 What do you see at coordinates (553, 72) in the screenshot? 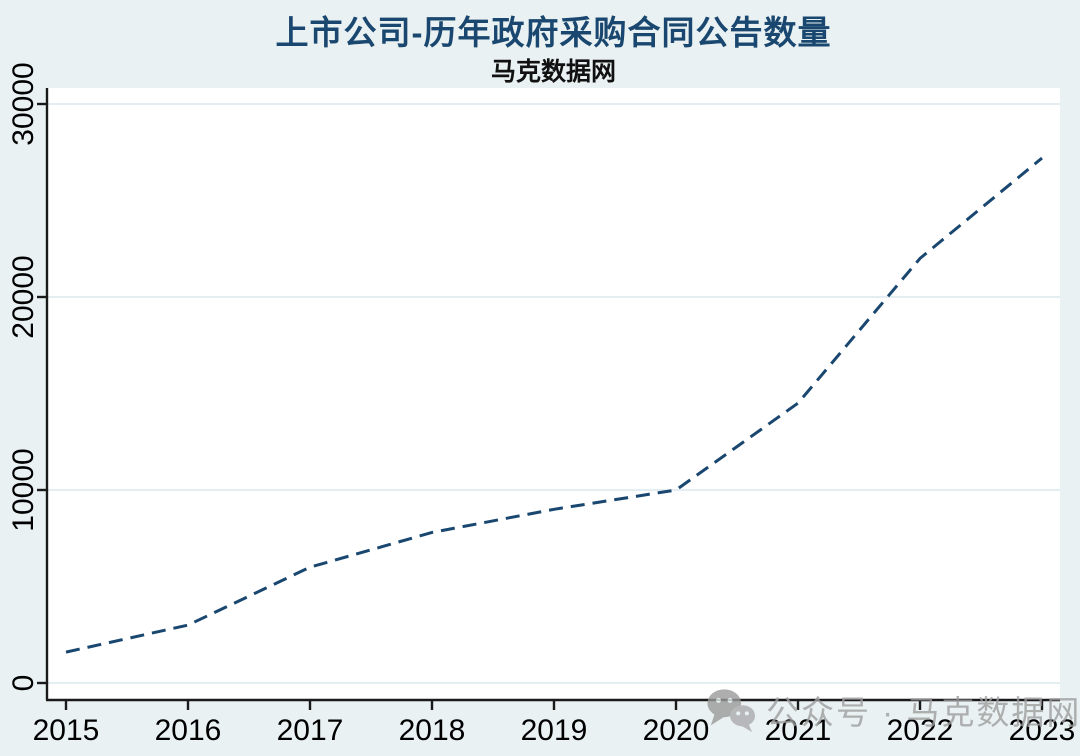
I see `chart-subtitle: 马克数据网` at bounding box center [553, 72].